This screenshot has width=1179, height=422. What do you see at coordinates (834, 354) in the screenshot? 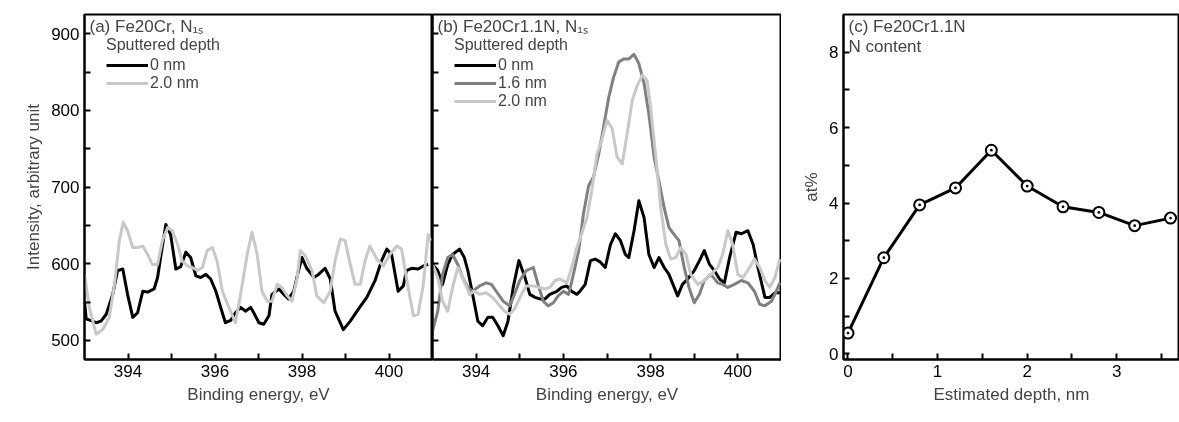
I see `y-tick-label: 0` at bounding box center [834, 354].